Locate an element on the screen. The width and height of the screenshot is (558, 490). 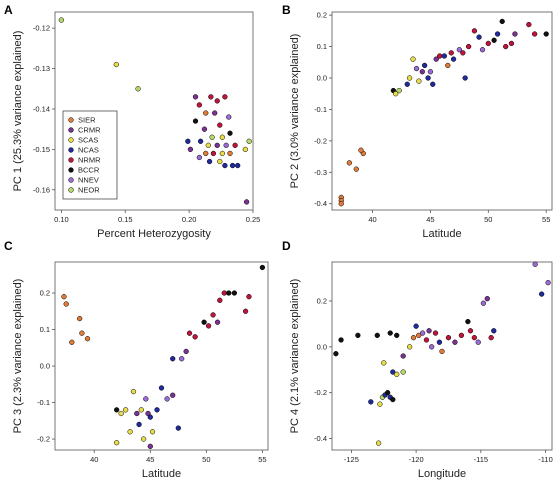
x-tick-label: 0.15 is located at coordinates (125, 219).